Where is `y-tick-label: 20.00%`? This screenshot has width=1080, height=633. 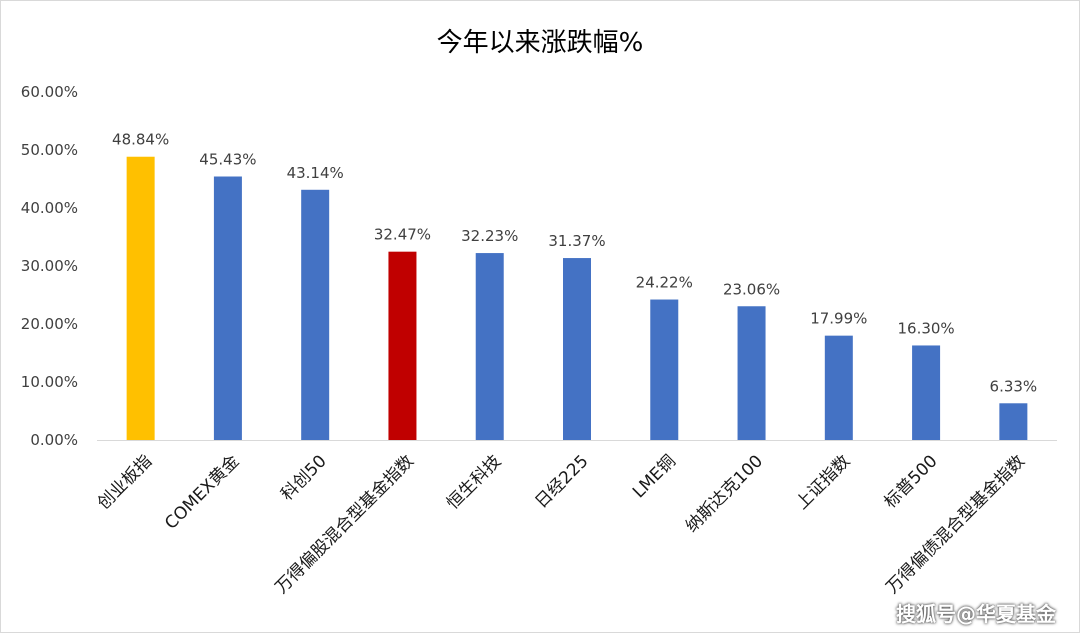 y-tick-label: 20.00% is located at coordinates (49, 324).